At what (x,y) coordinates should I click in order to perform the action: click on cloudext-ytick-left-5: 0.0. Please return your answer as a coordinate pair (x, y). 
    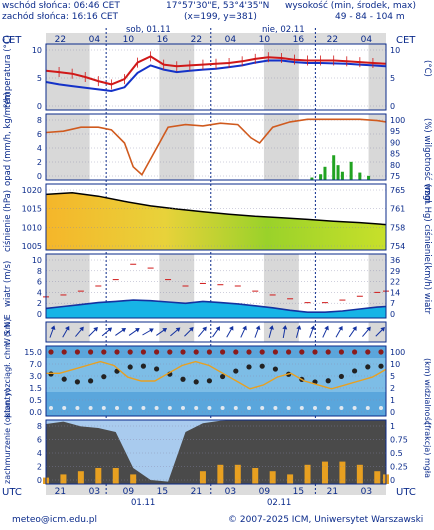
    Looking at the image, I should click on (35, 412).